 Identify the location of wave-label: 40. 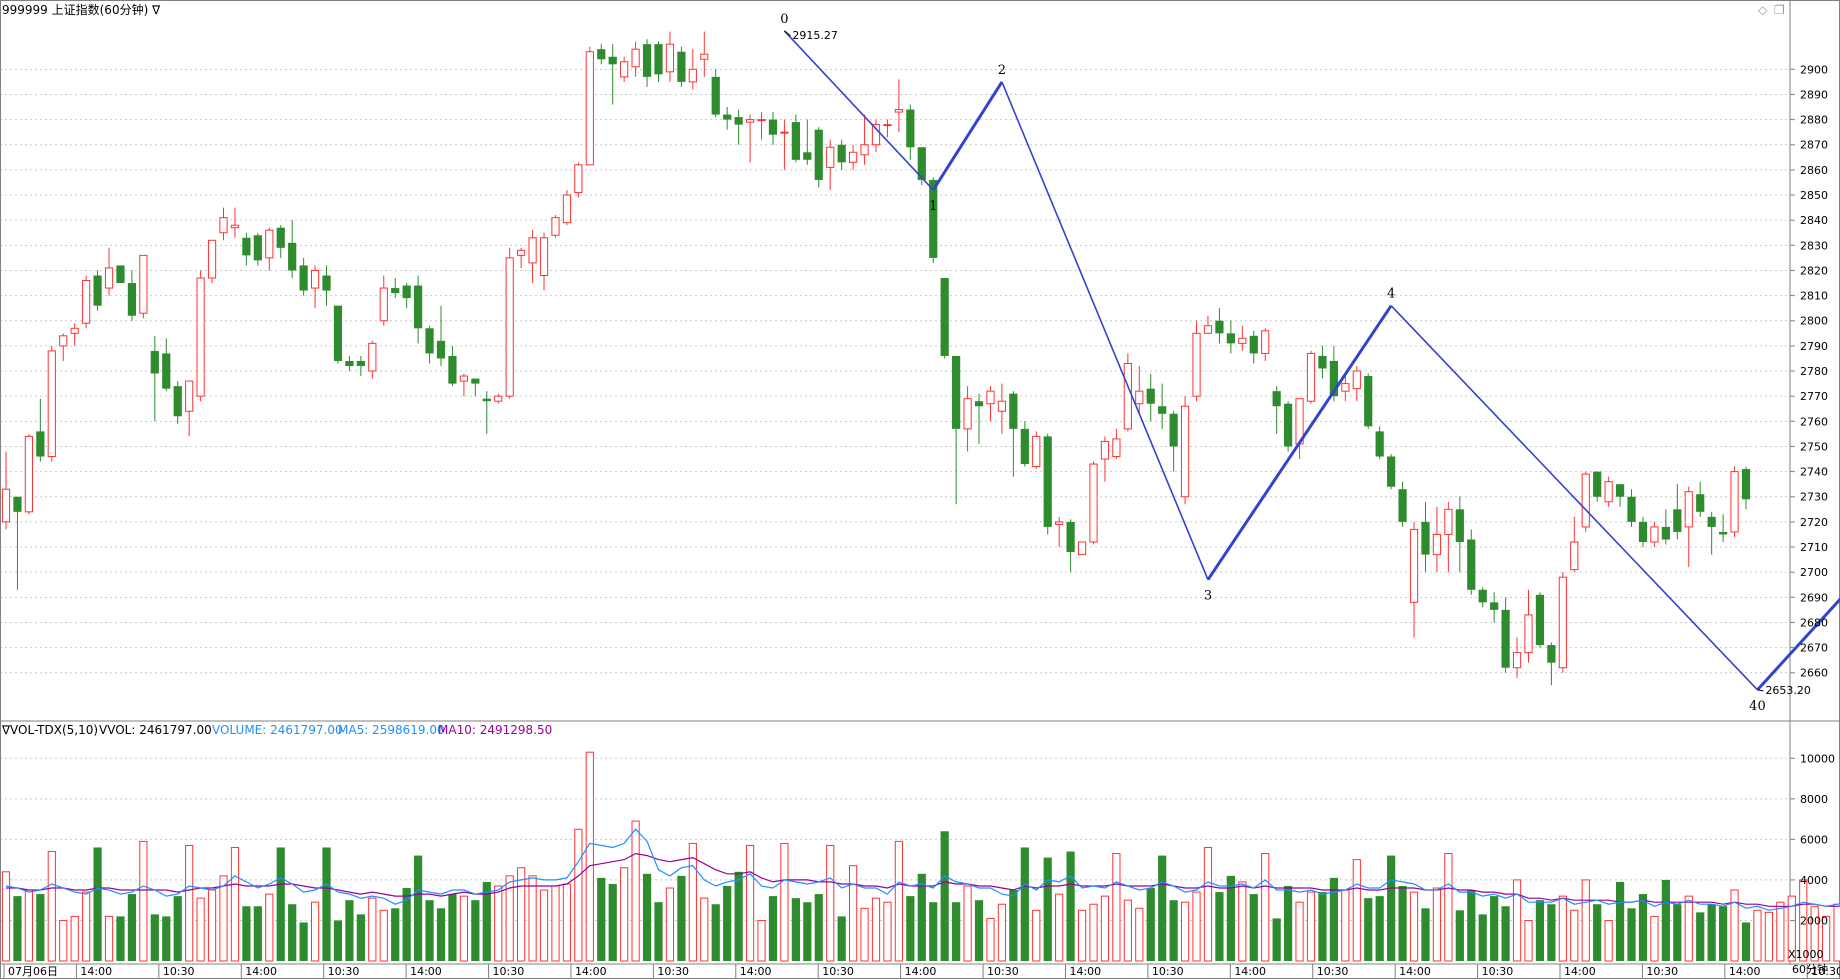
(1757, 706).